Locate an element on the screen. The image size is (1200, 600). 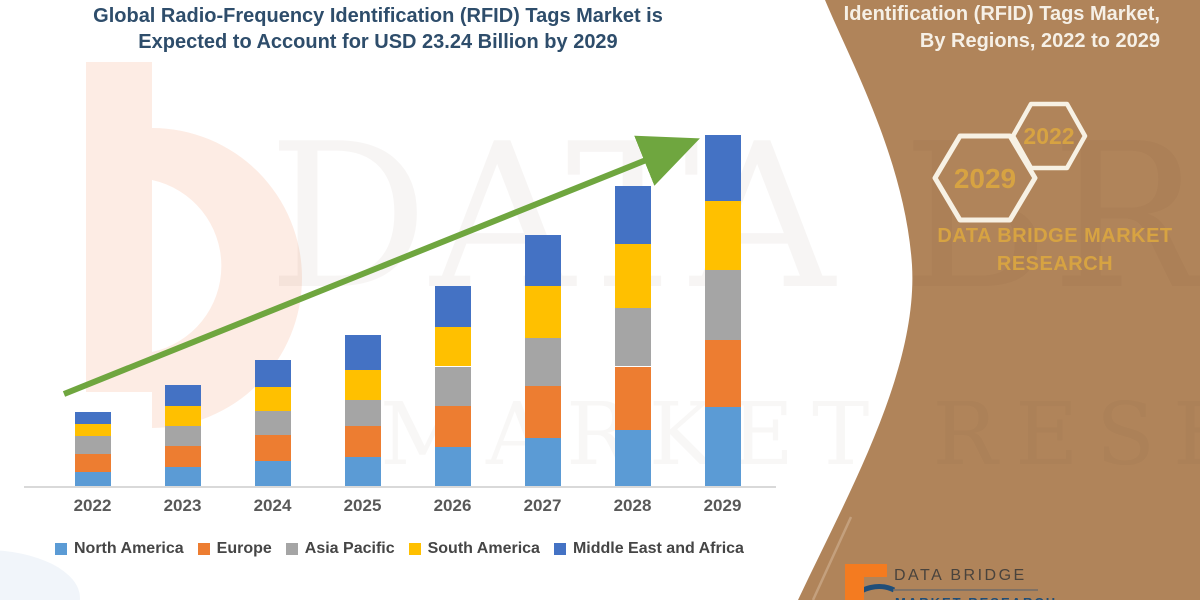
legend-label: North America is located at coordinates (129, 548).